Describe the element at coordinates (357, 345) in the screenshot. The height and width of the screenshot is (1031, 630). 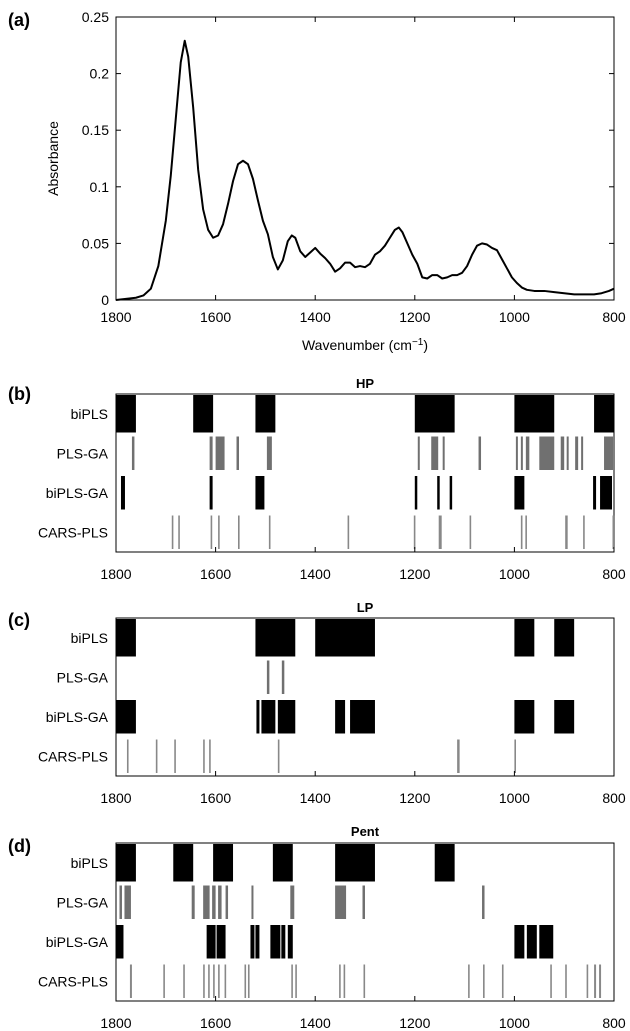
I see `x-axis-label-main: Wavenumber (cm` at that location.